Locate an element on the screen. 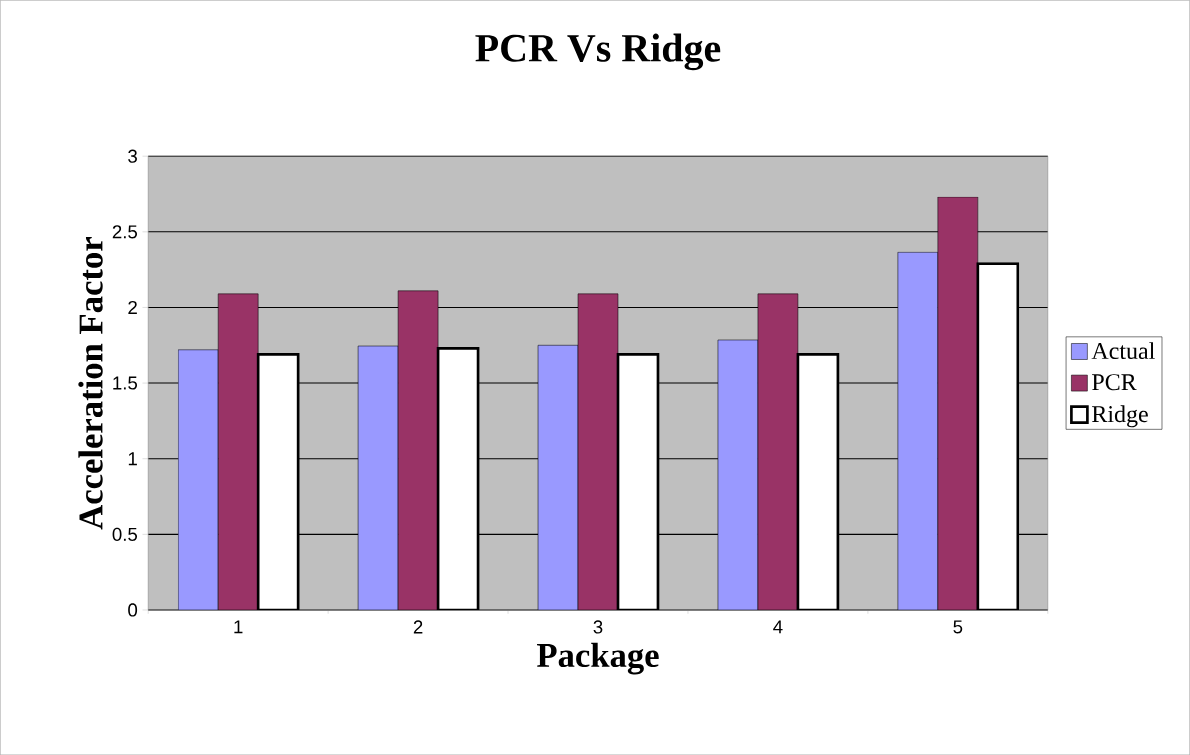  y-tick-label: 0 is located at coordinates (133, 610).